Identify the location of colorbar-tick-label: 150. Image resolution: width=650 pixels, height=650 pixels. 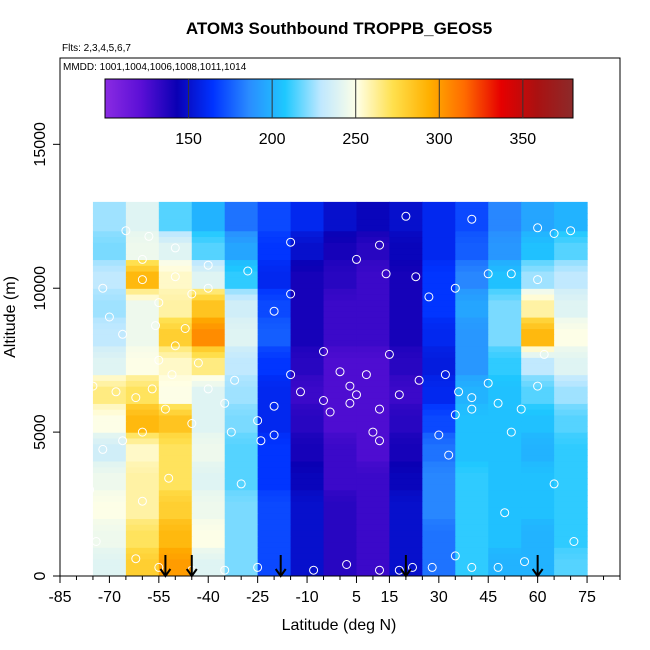
(188, 139).